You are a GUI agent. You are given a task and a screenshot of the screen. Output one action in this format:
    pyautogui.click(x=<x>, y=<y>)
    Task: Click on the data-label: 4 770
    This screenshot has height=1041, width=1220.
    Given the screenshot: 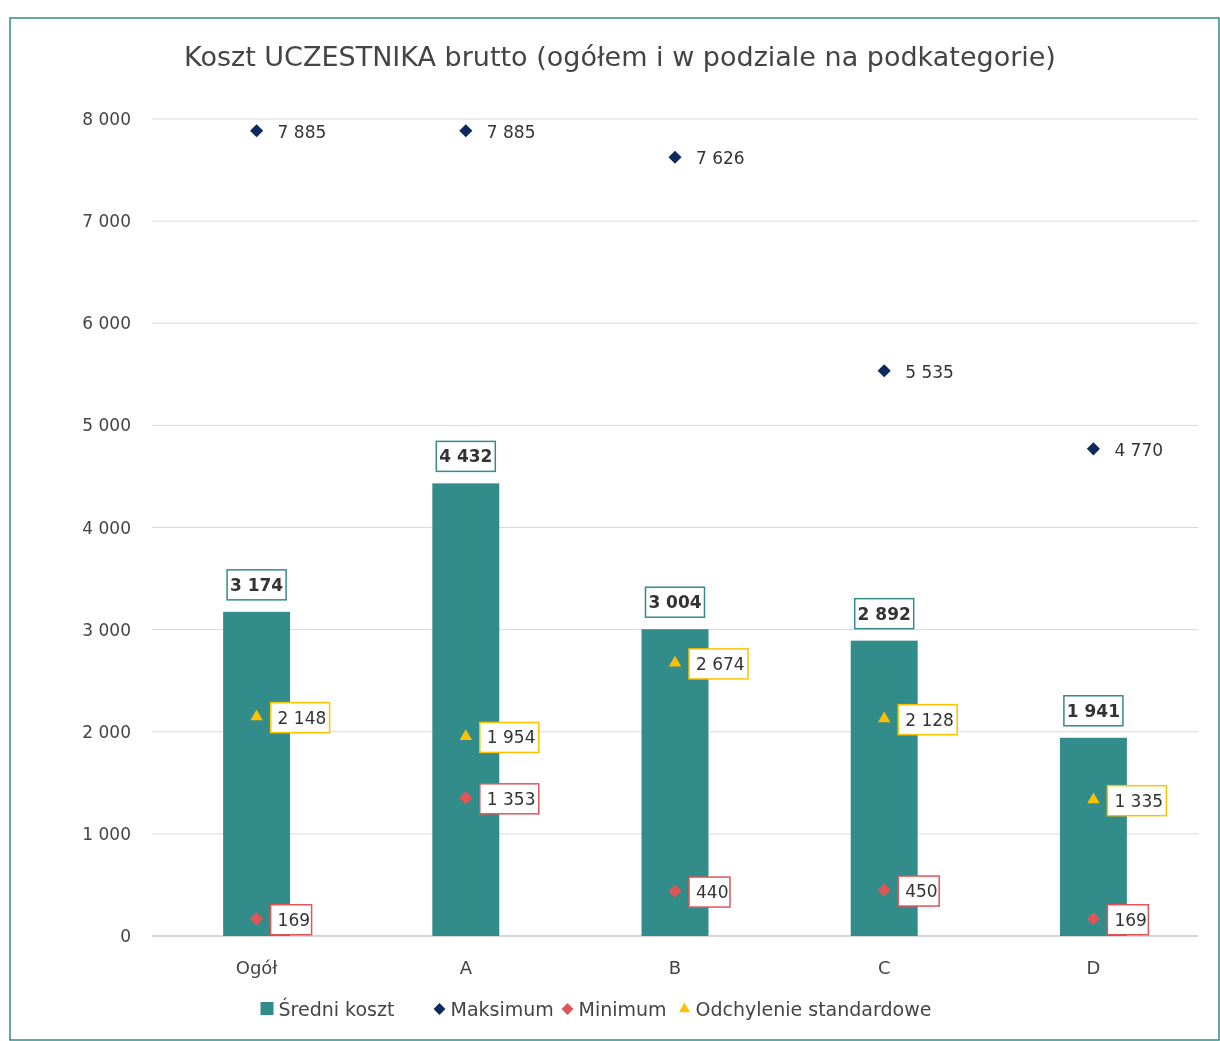 What is the action you would take?
    pyautogui.click(x=1139, y=449)
    